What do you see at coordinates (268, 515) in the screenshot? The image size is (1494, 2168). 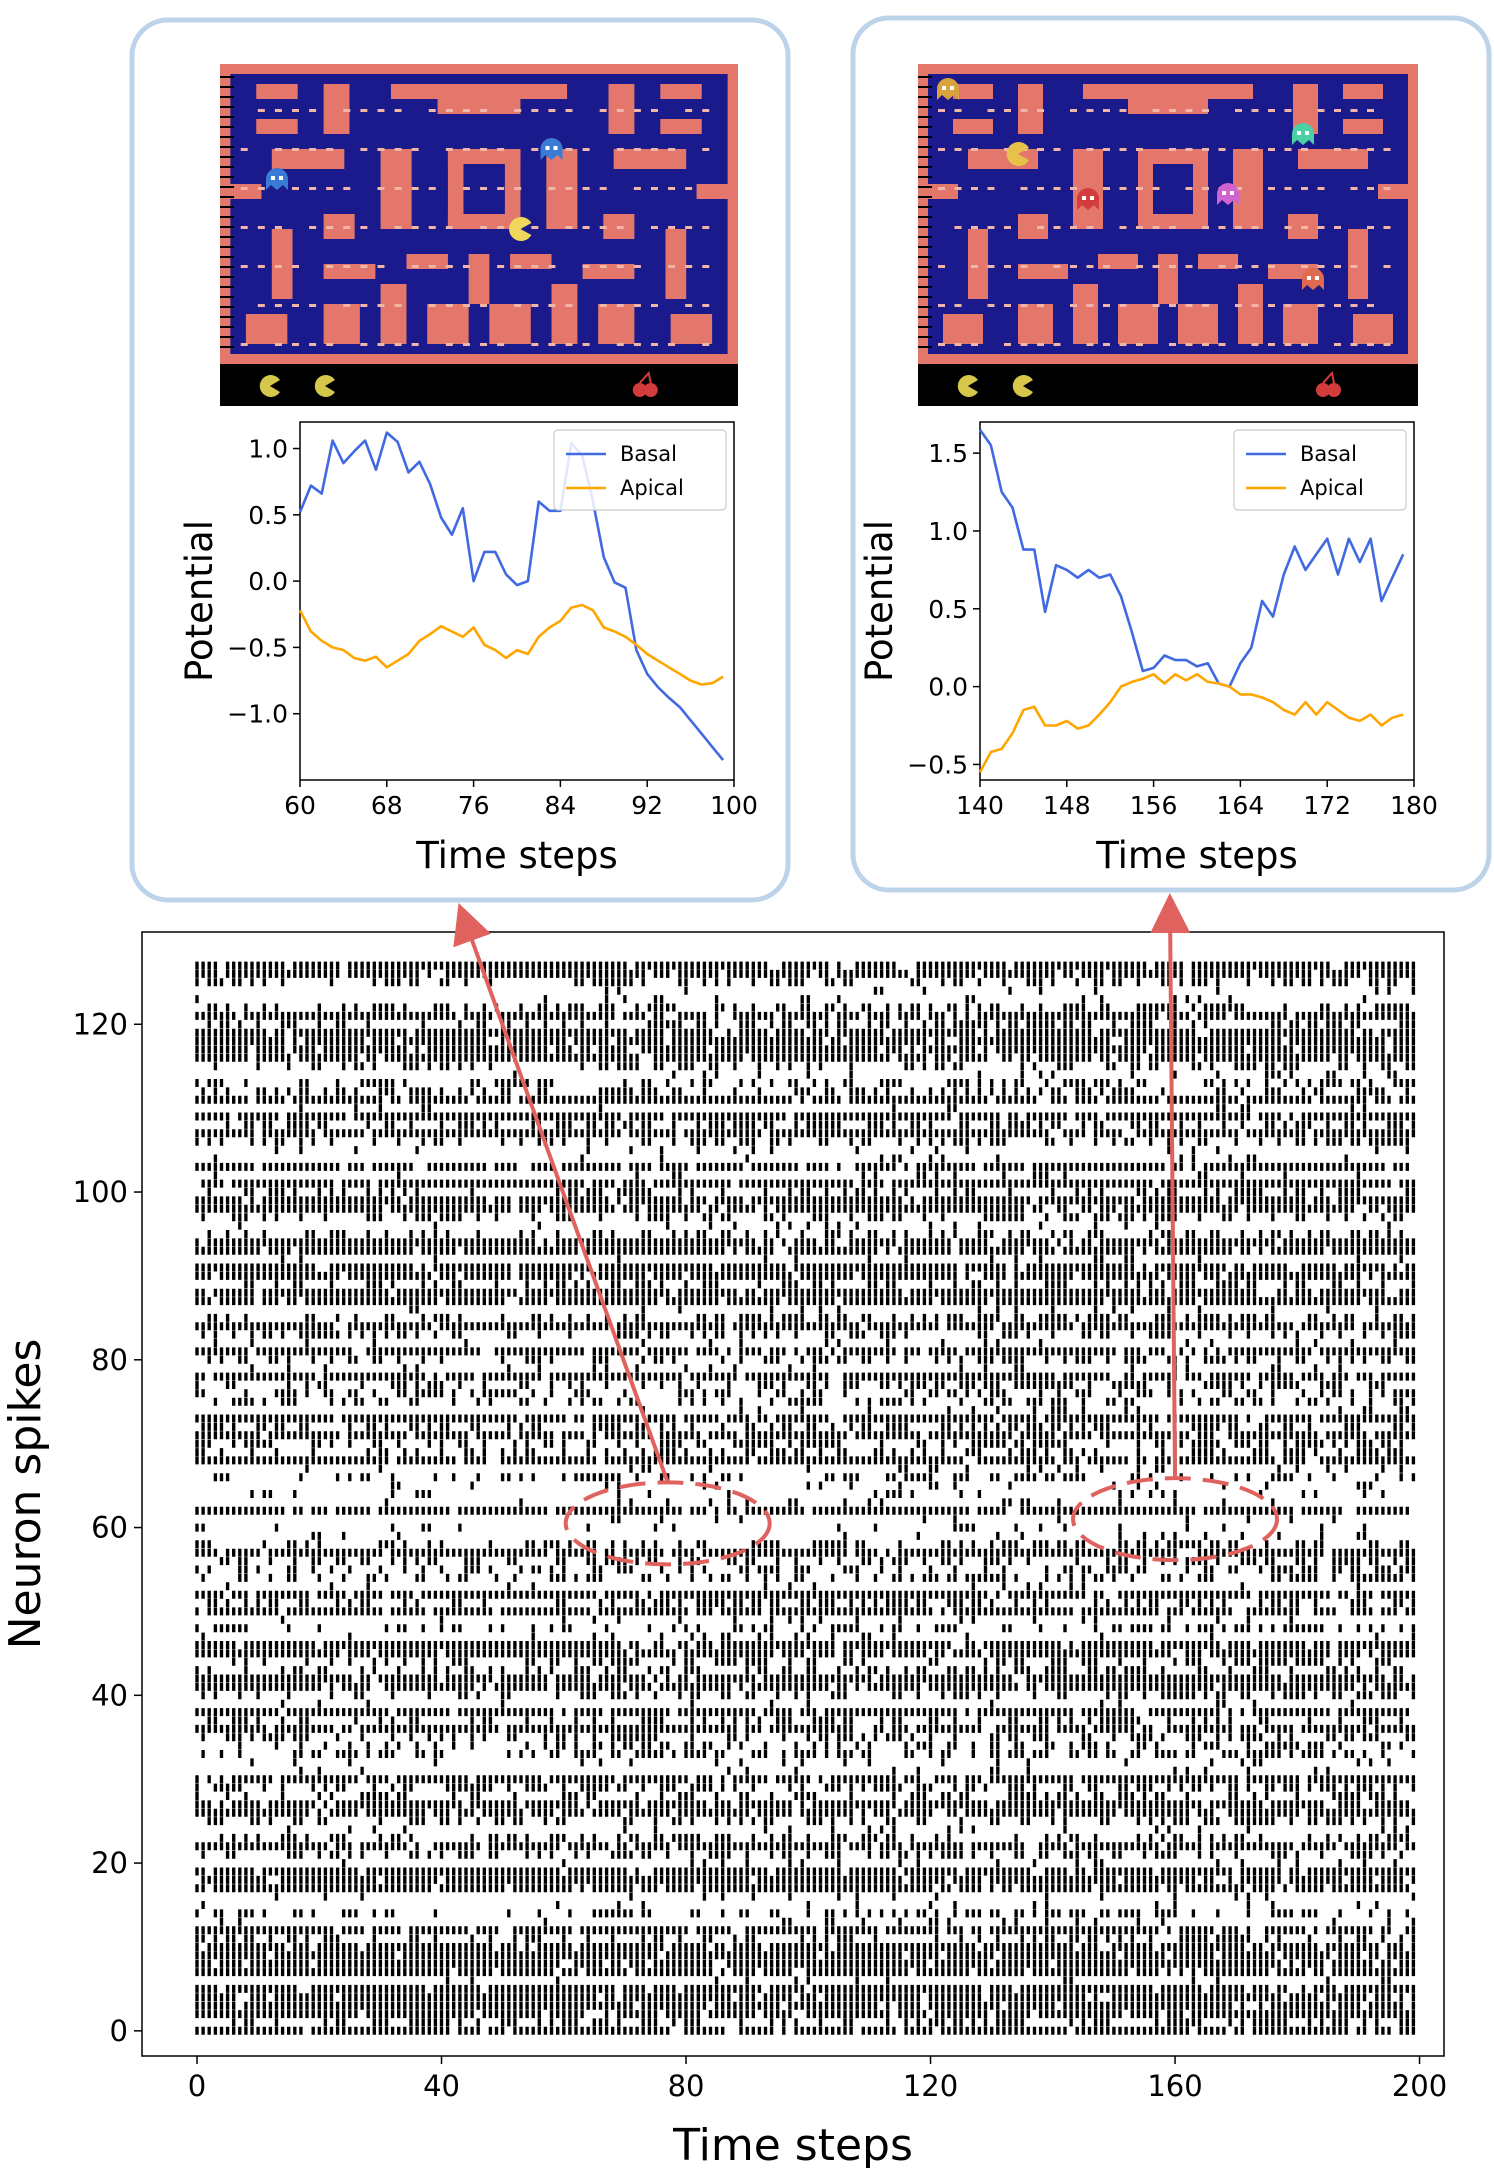 I see `y-tick-label: 0.5` at bounding box center [268, 515].